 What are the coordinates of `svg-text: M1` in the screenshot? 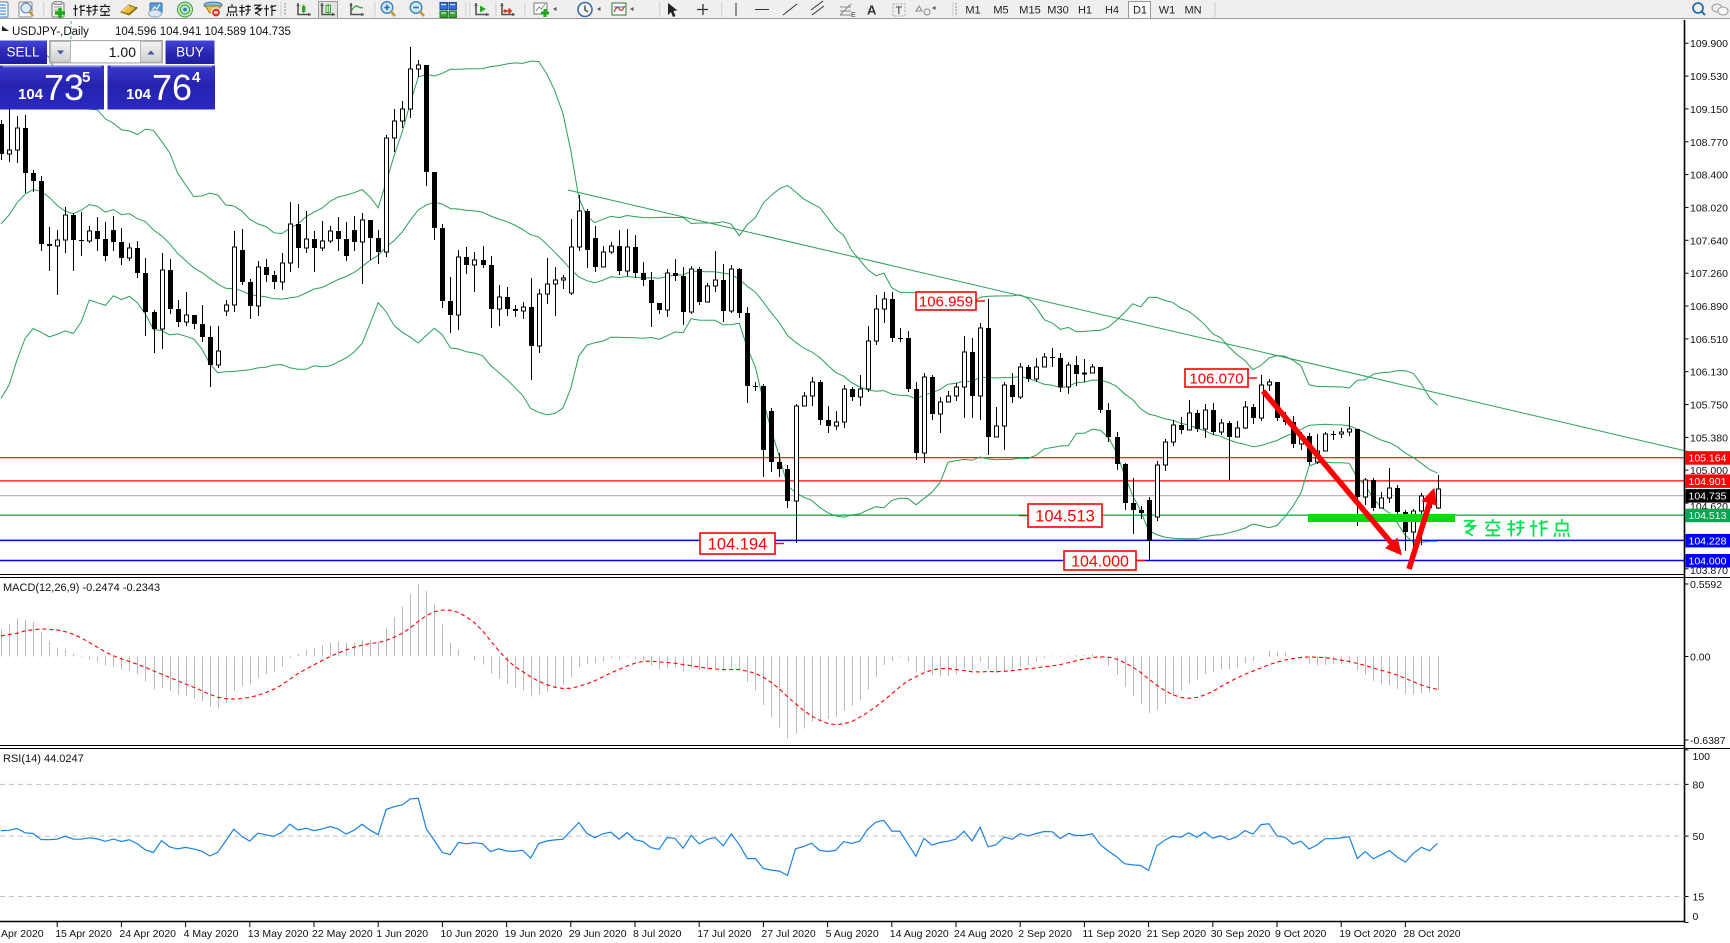 It's located at (972, 11).